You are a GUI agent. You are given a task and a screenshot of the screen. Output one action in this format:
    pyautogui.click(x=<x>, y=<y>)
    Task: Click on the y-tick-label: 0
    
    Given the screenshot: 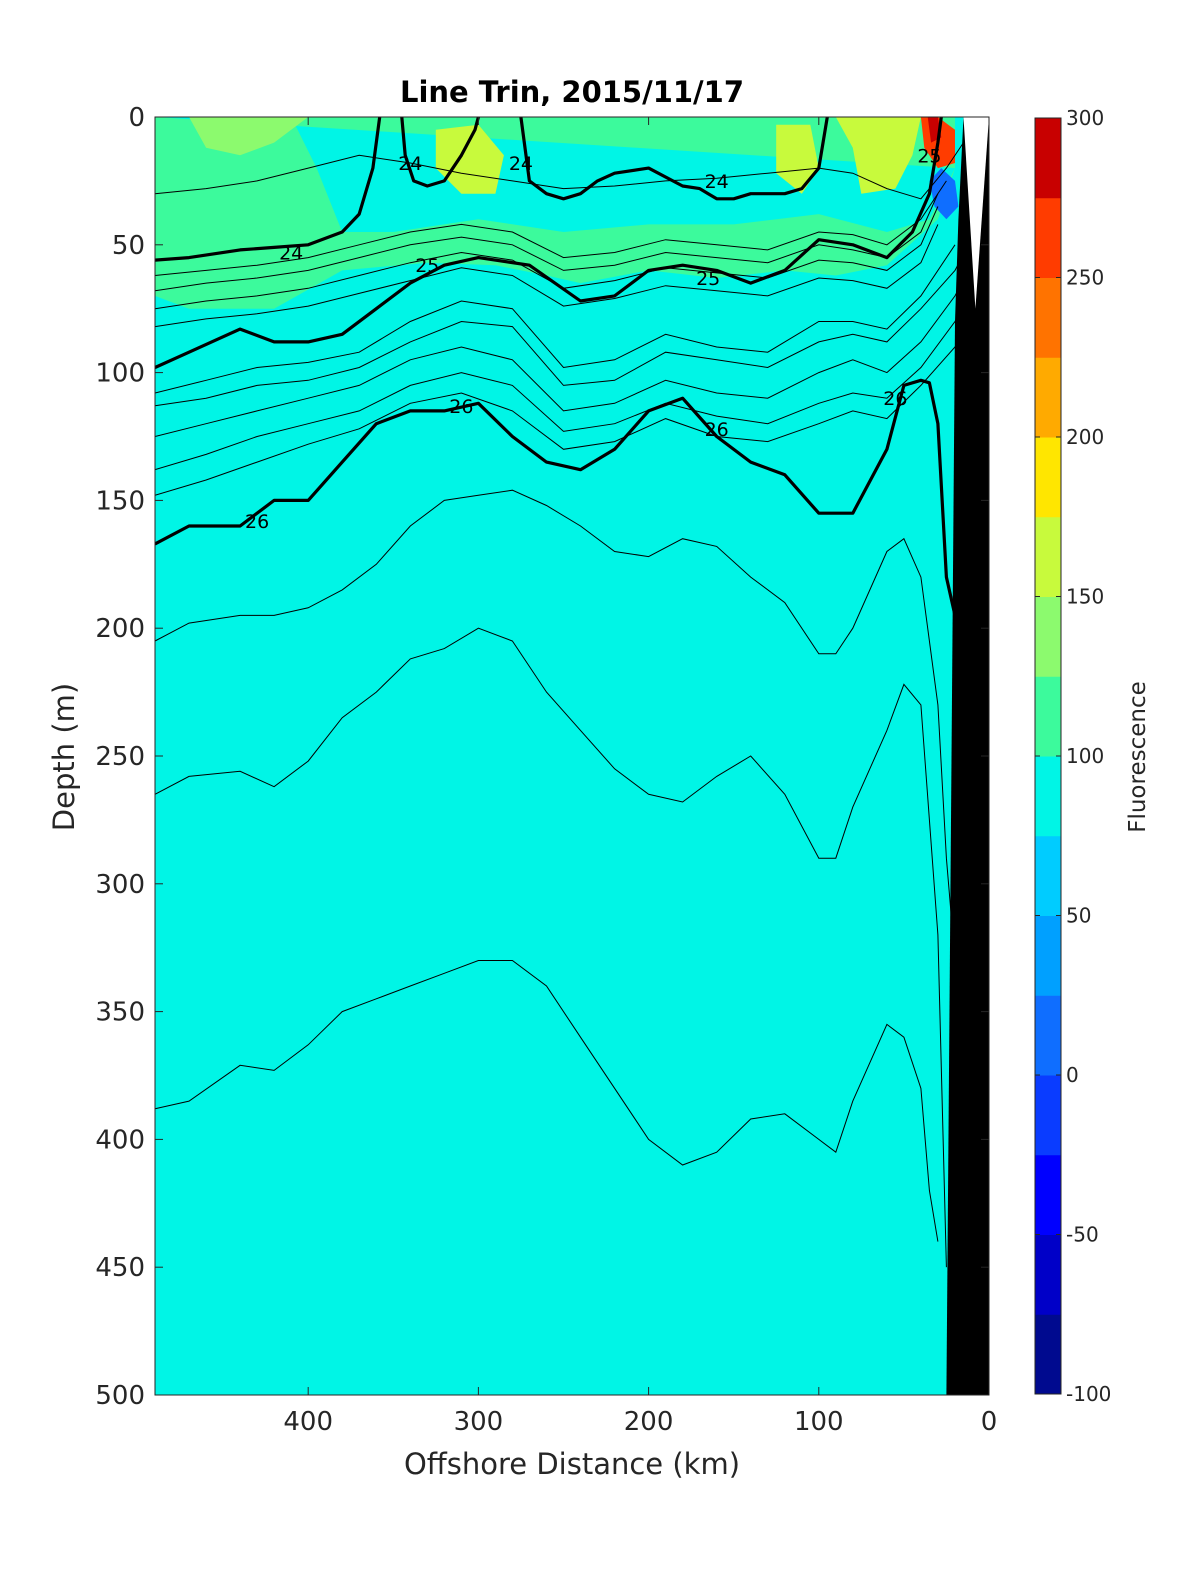 What is the action you would take?
    pyautogui.click(x=136, y=118)
    